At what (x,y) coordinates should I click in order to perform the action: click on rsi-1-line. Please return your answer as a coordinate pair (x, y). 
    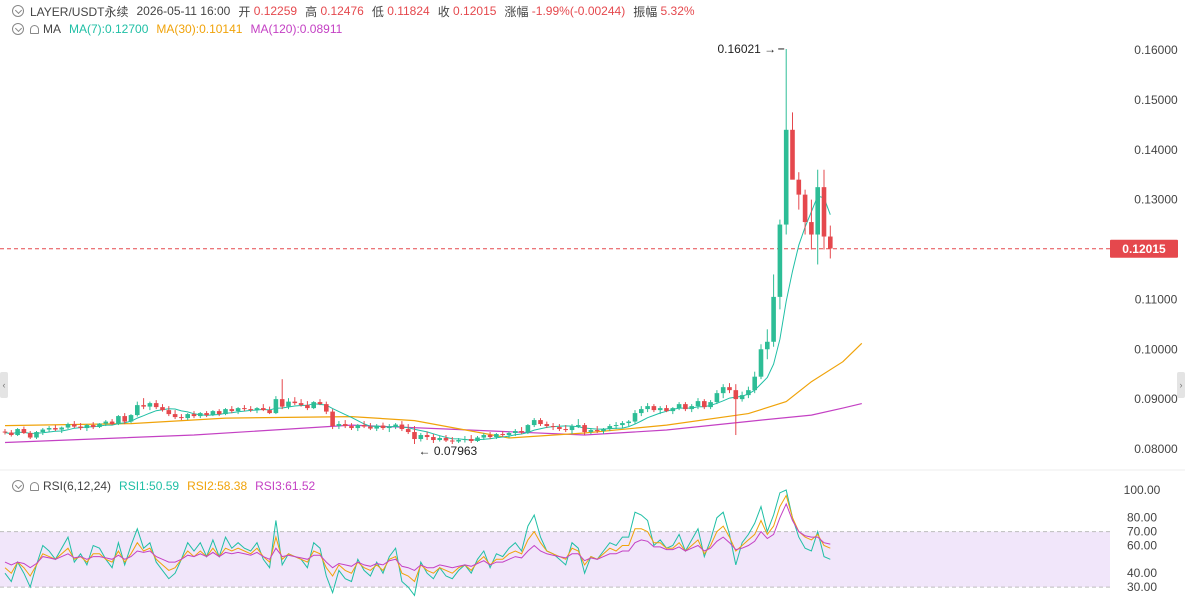
    Looking at the image, I should click on (417, 543).